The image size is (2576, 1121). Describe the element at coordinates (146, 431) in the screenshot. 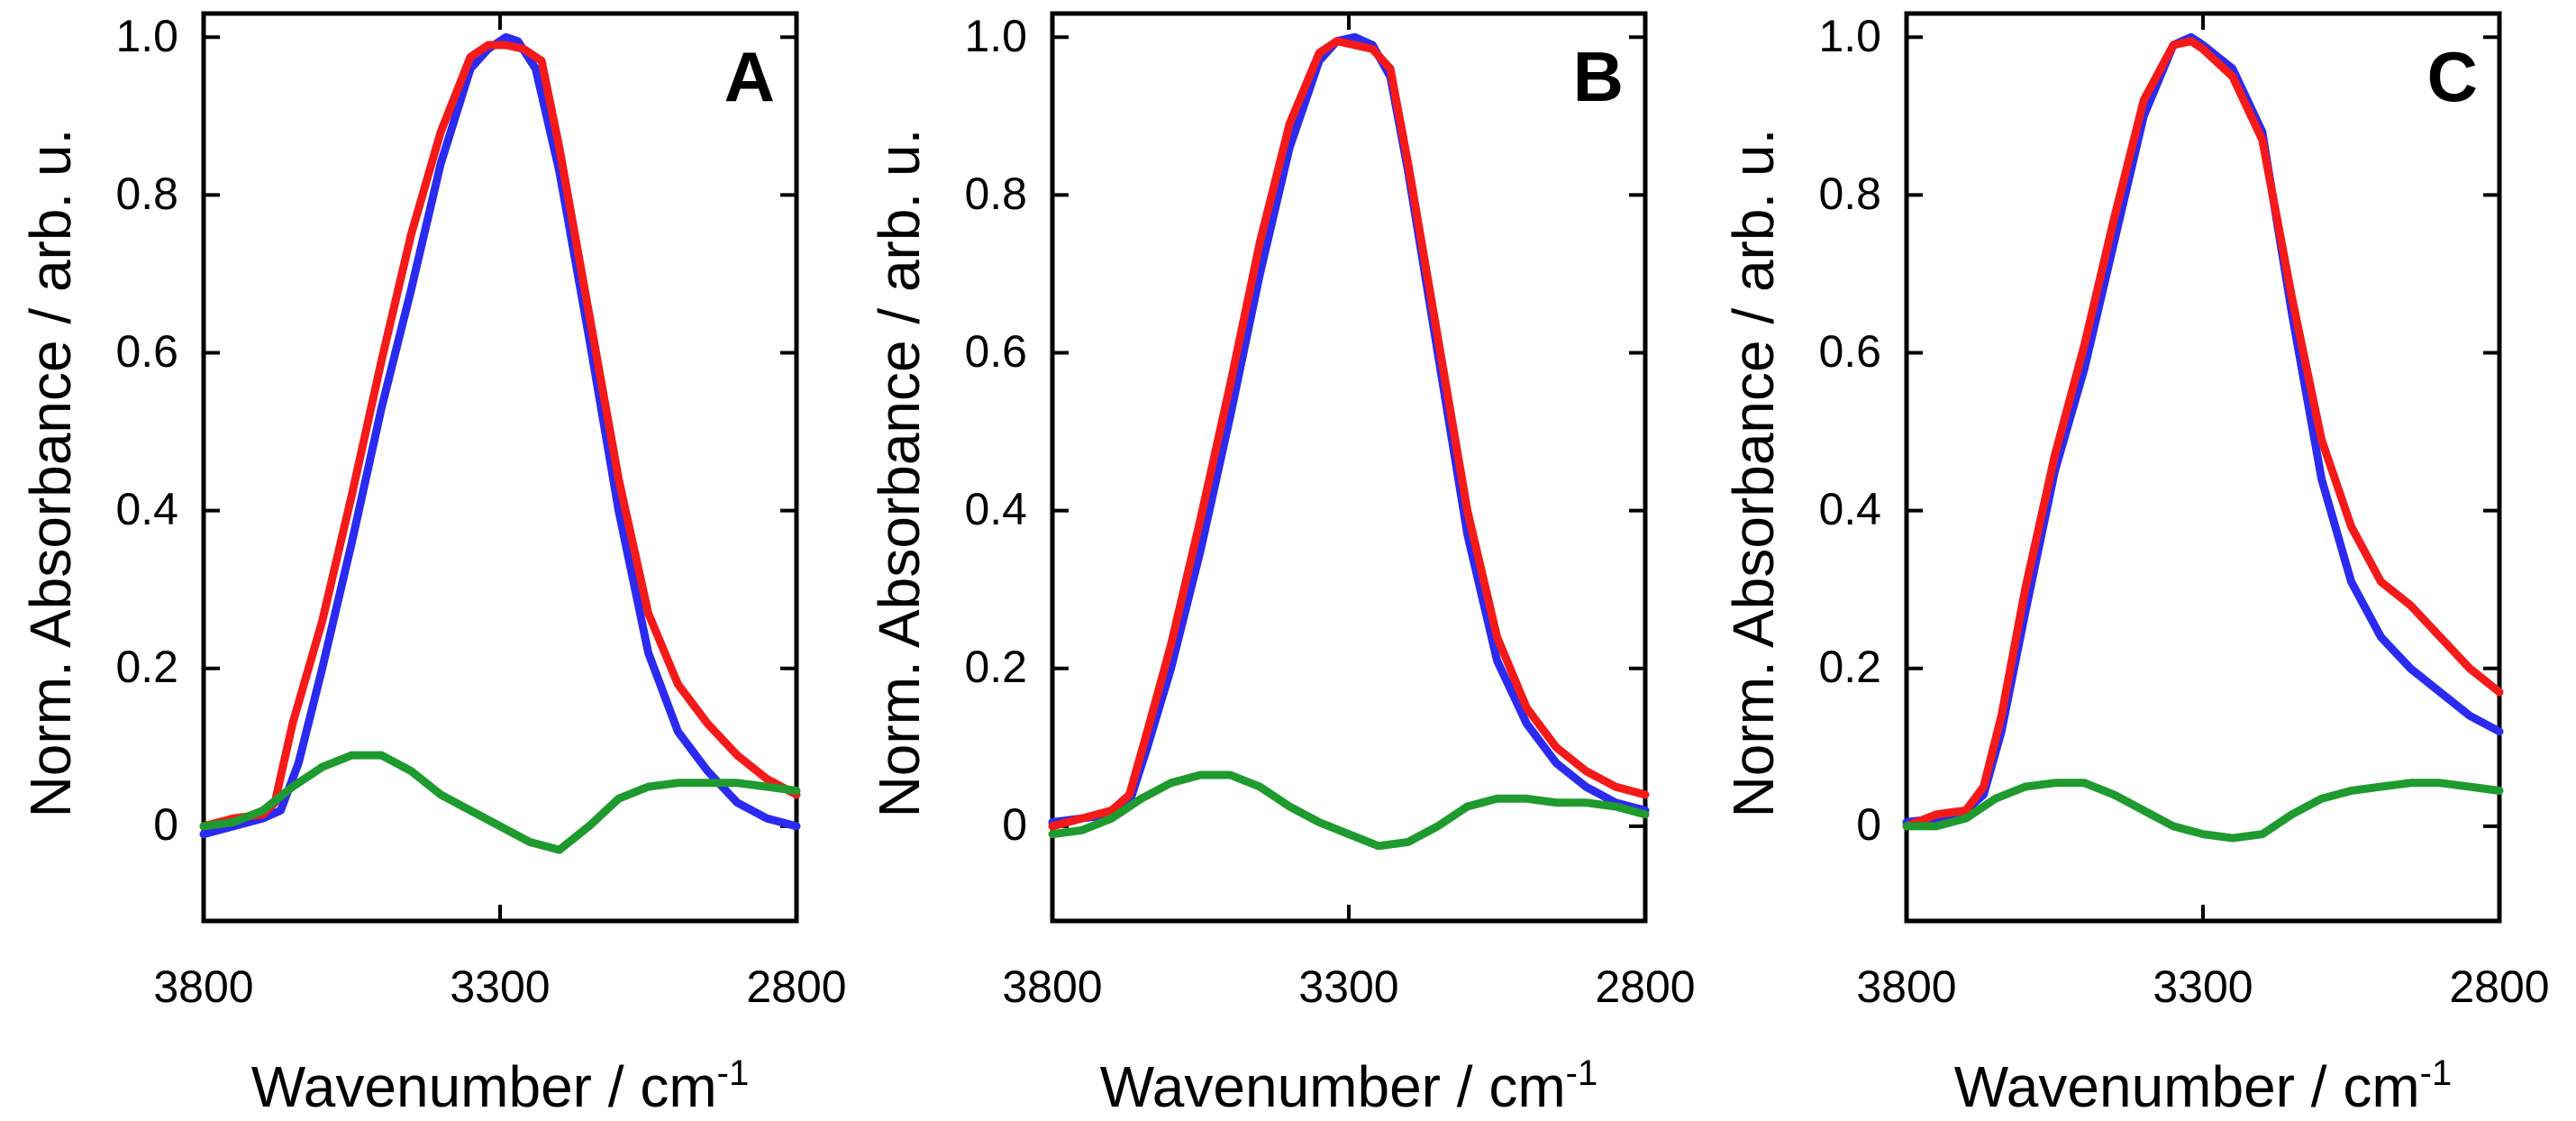

I see `y-tick-labels-a: 0 0.2 0.4 0.6 0.8 1.0` at that location.